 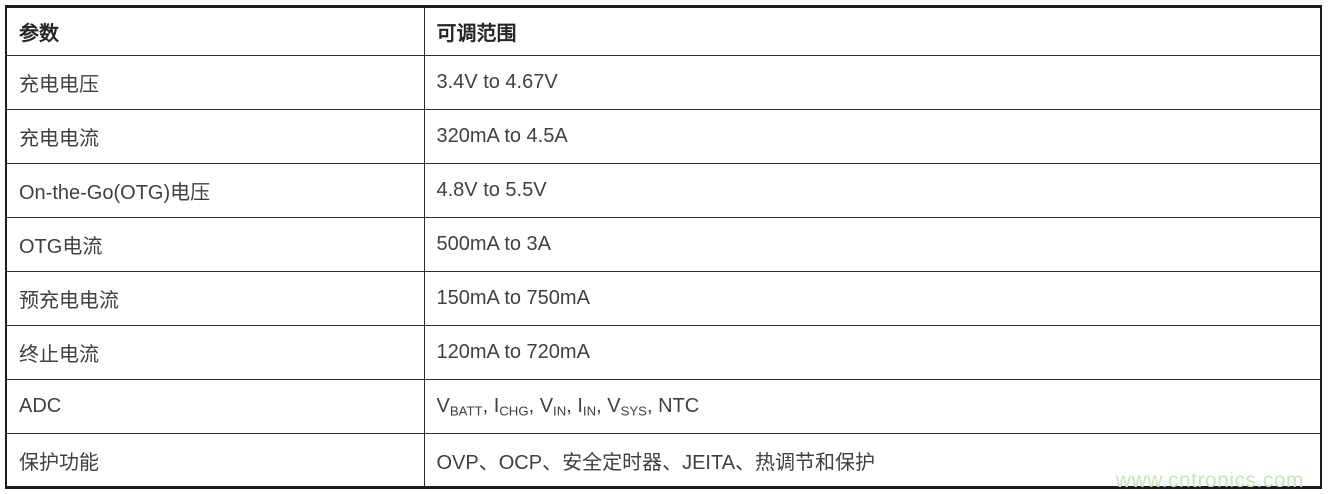 What do you see at coordinates (215, 244) in the screenshot?
I see `param-cell: OTG电流` at bounding box center [215, 244].